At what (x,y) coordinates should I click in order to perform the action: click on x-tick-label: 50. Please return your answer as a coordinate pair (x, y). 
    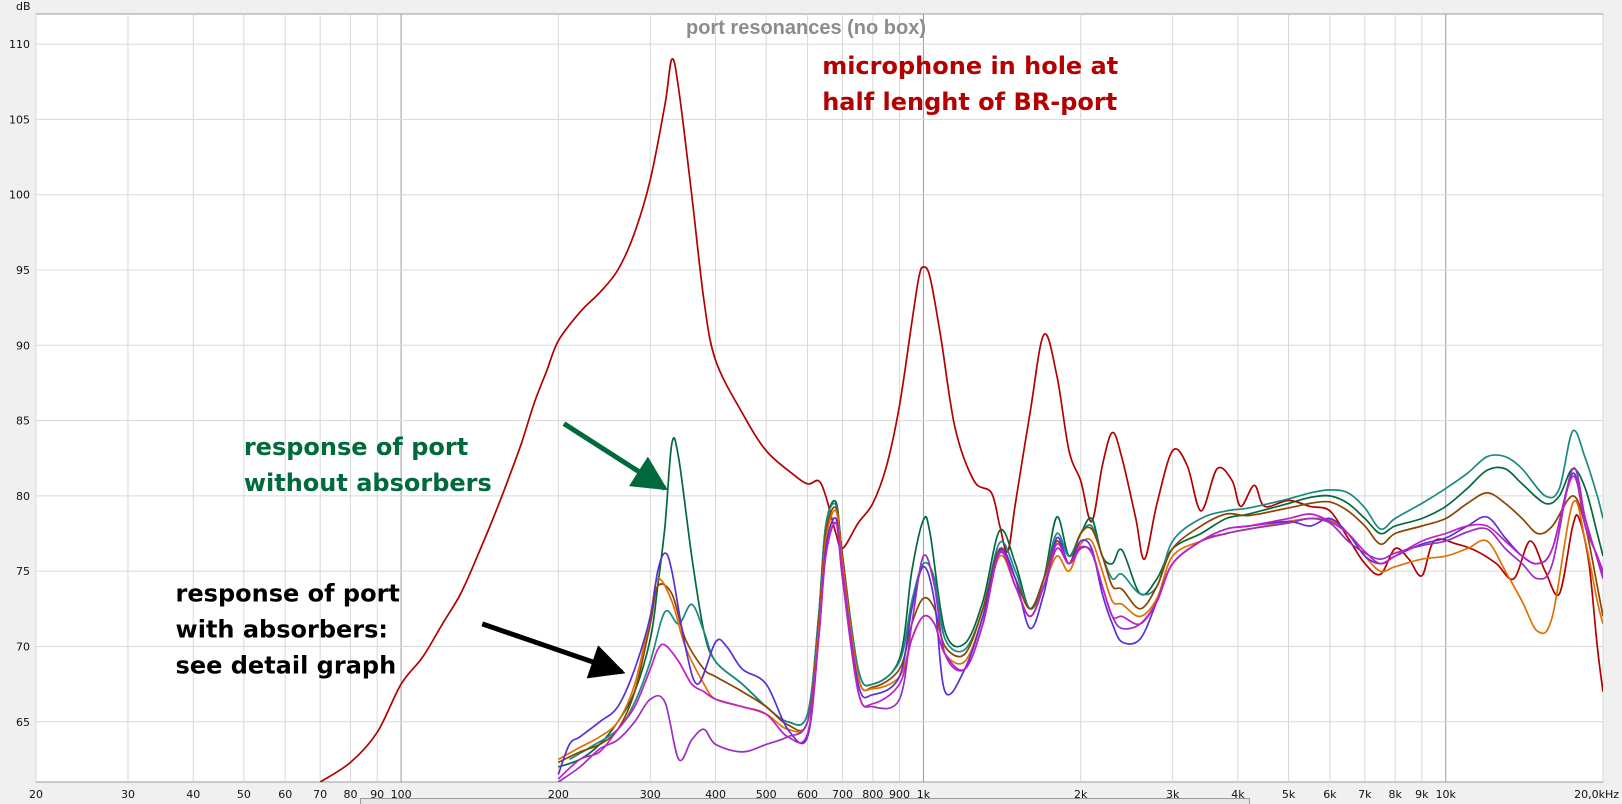
    Looking at the image, I should click on (244, 794).